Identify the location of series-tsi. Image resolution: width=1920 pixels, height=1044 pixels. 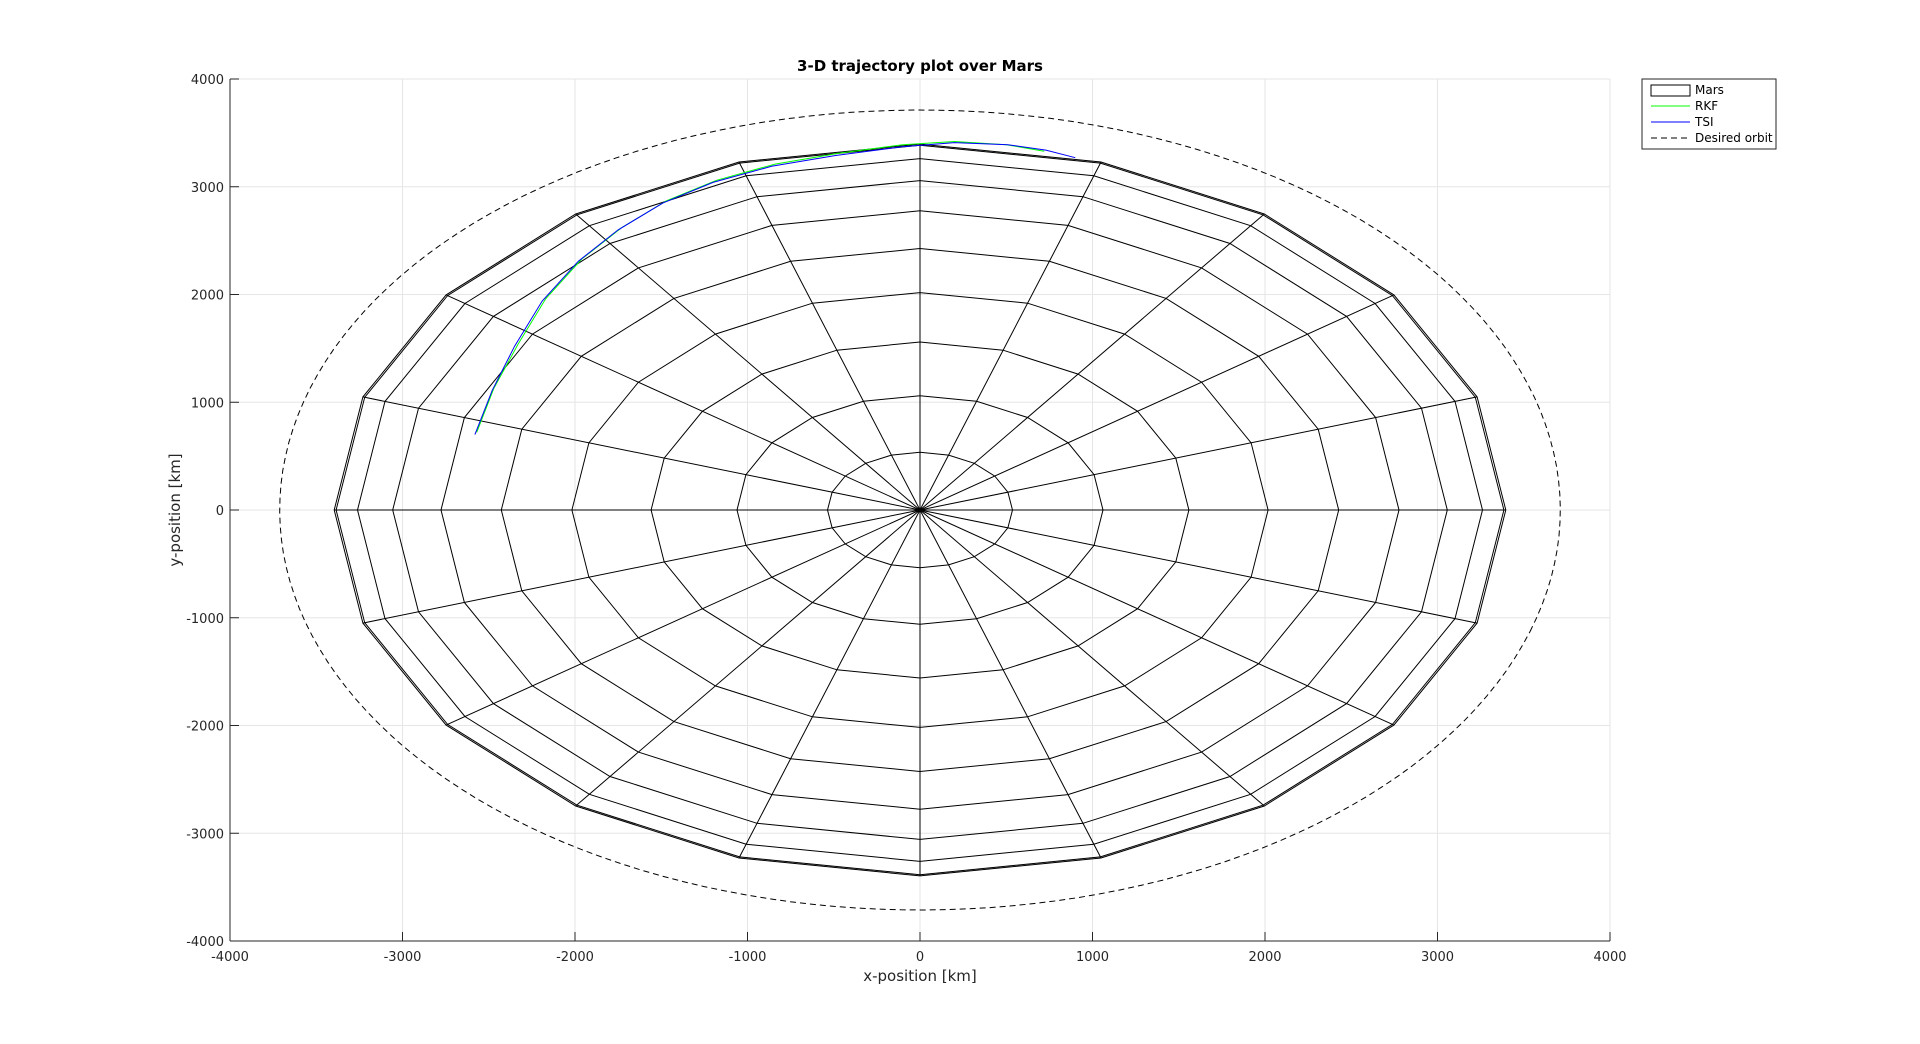
(775, 288).